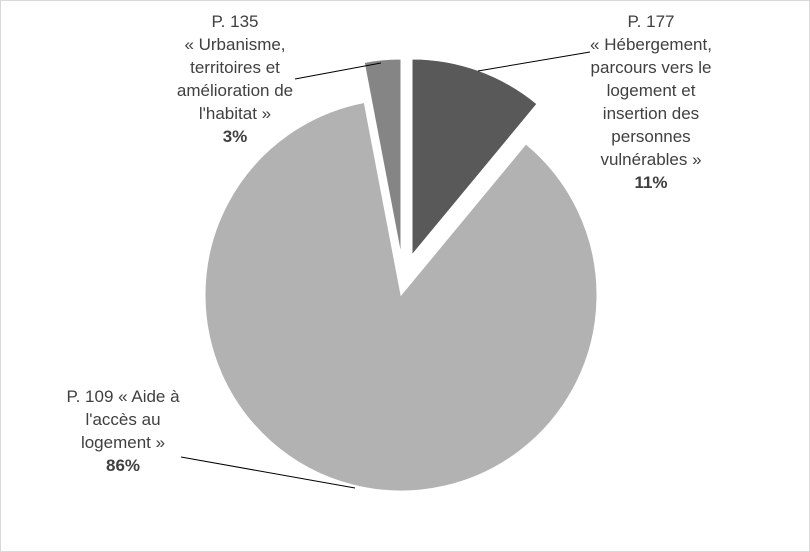 The width and height of the screenshot is (810, 552). What do you see at coordinates (235, 136) in the screenshot?
I see `percent-label: 3%` at bounding box center [235, 136].